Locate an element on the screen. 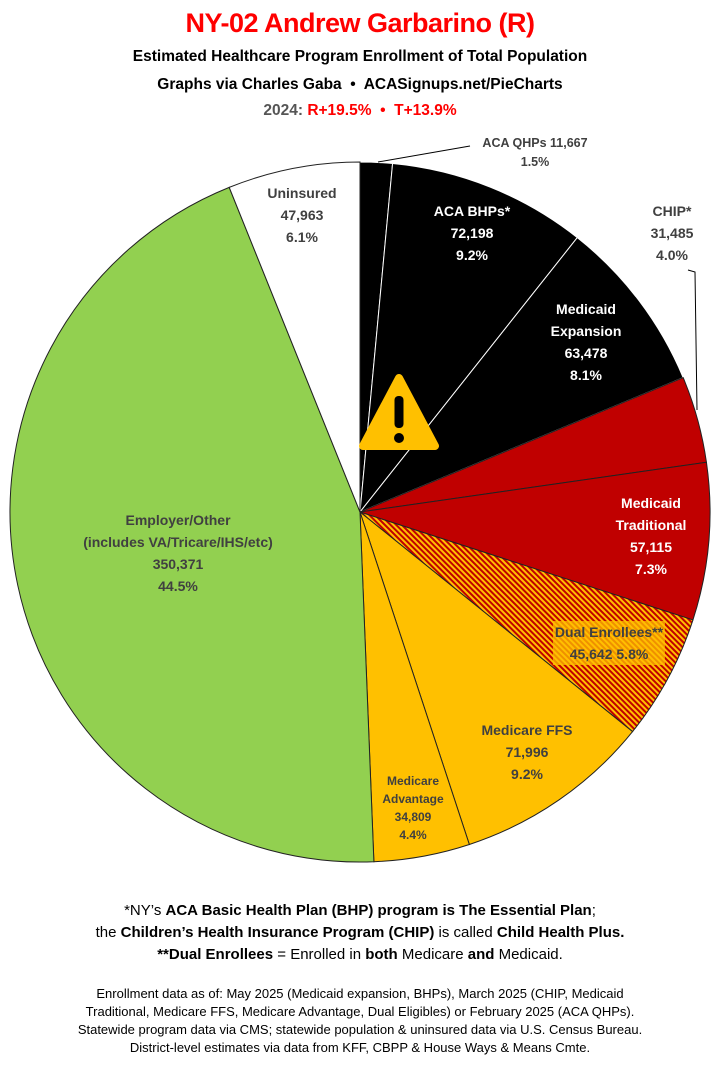 This screenshot has height=1070, width=720. label-pct: 1.5% is located at coordinates (535, 162).